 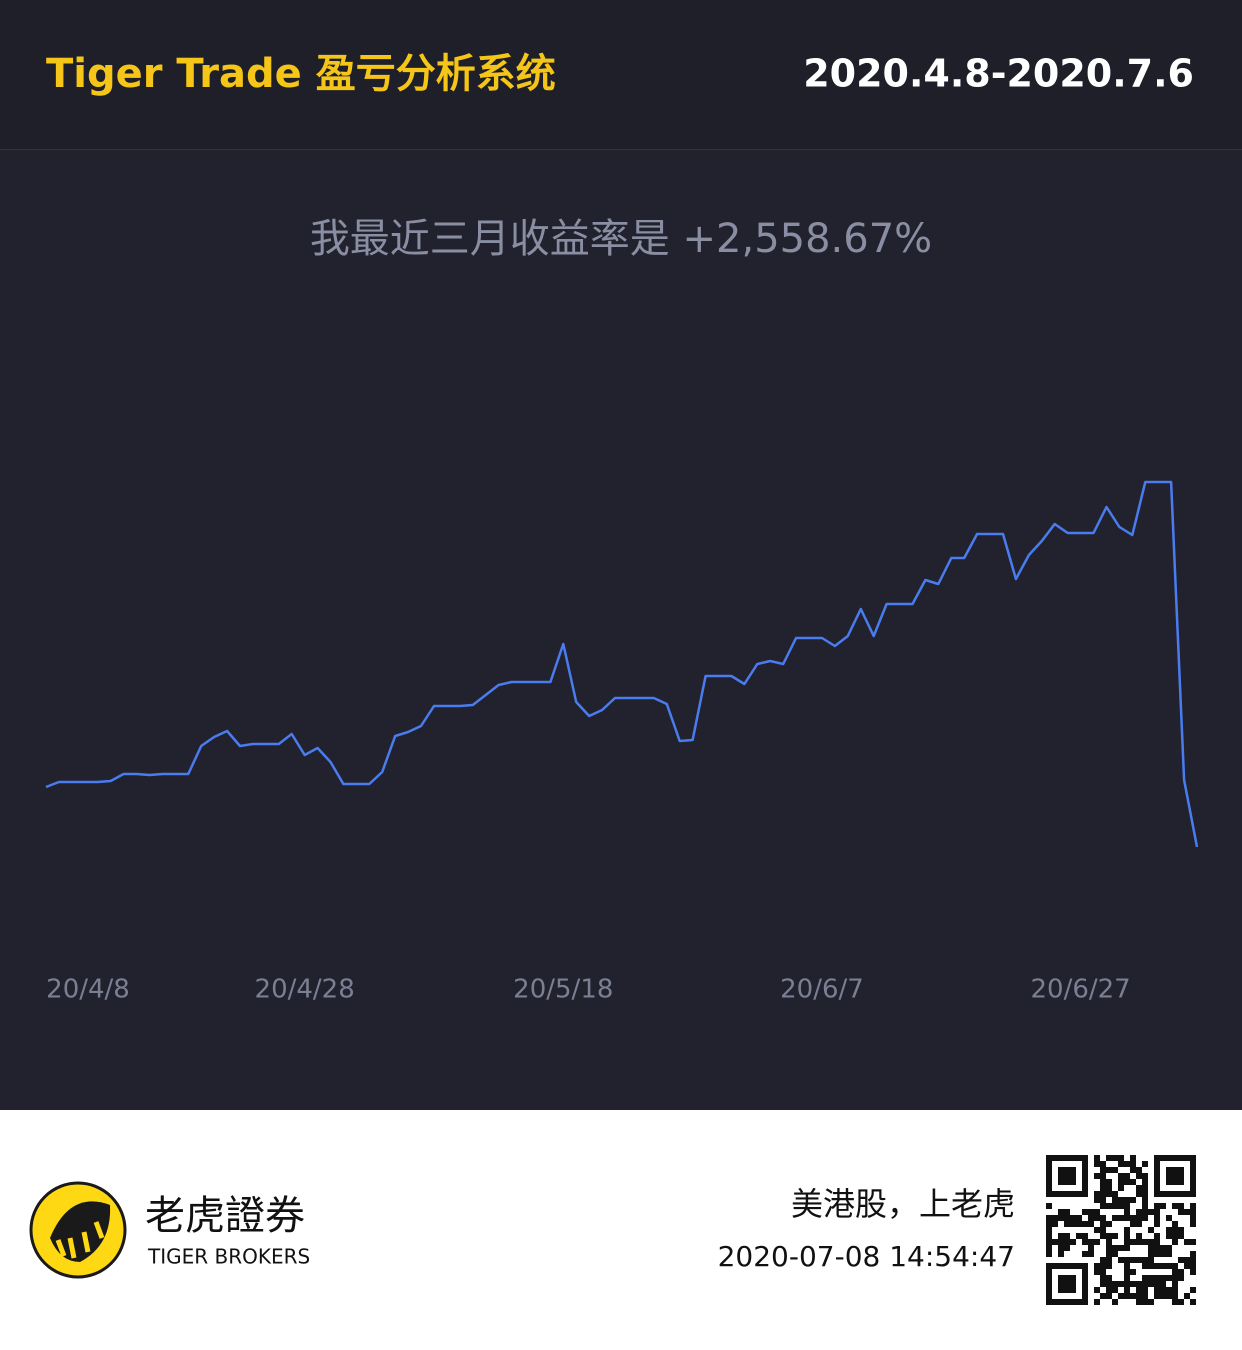 I want to click on logo-tiger, so click(x=80, y=1231).